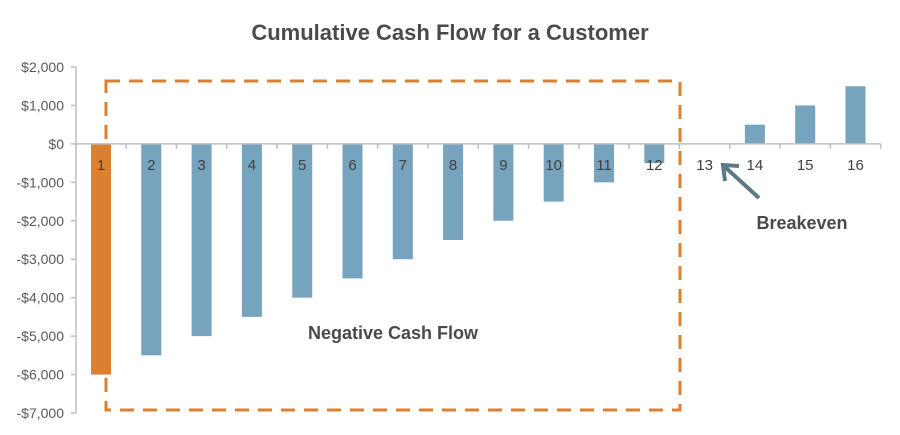  I want to click on x-tick-label: 13, so click(704, 165).